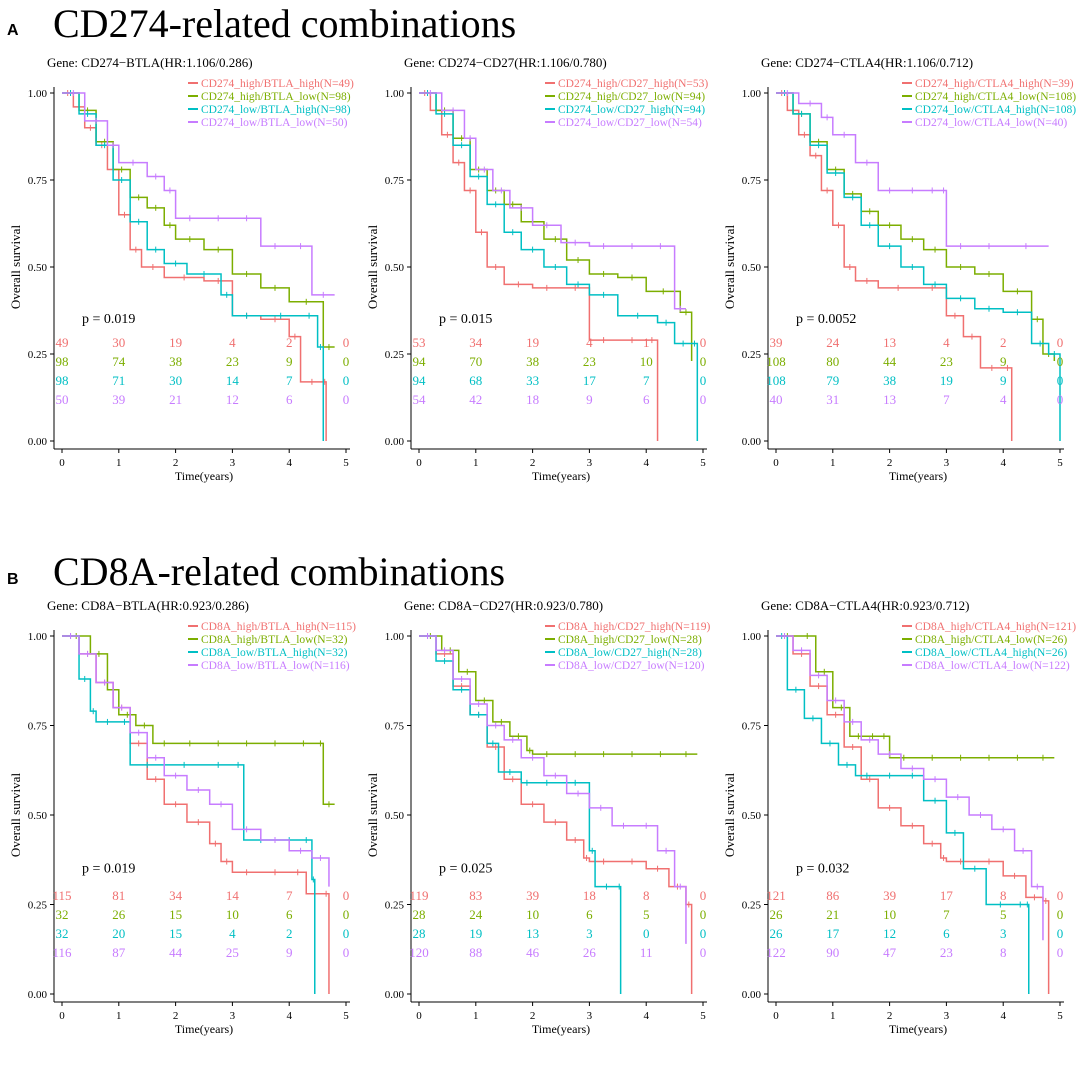  What do you see at coordinates (532, 380) in the screenshot?
I see `risk-count: 33` at bounding box center [532, 380].